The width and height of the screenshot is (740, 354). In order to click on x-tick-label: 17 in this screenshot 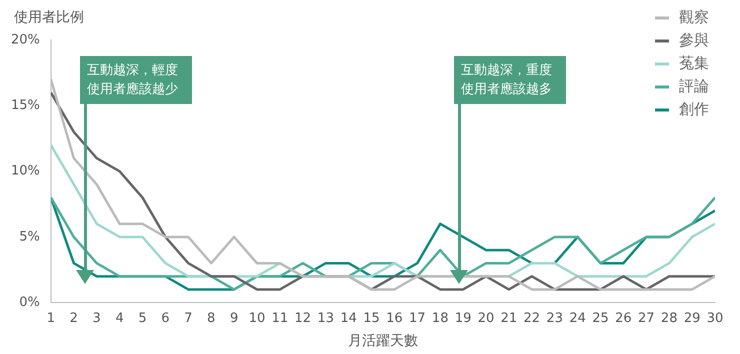, I will do `click(417, 318)`.